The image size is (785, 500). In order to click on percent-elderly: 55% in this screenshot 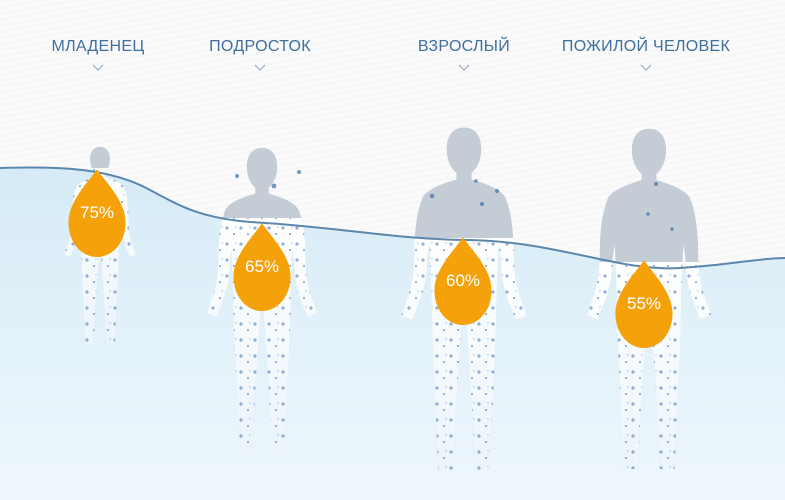, I will do `click(644, 303)`.